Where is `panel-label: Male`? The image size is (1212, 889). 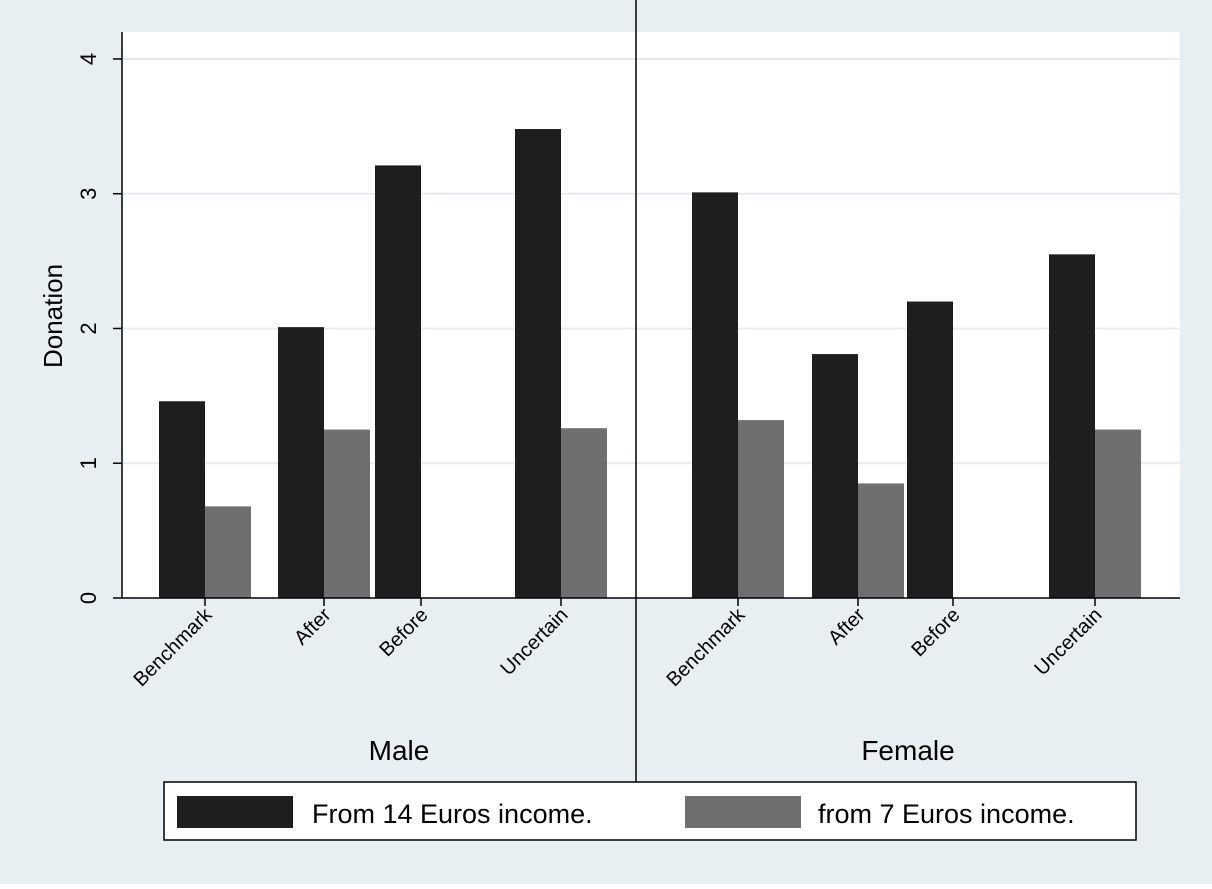 panel-label: Male is located at coordinates (399, 750).